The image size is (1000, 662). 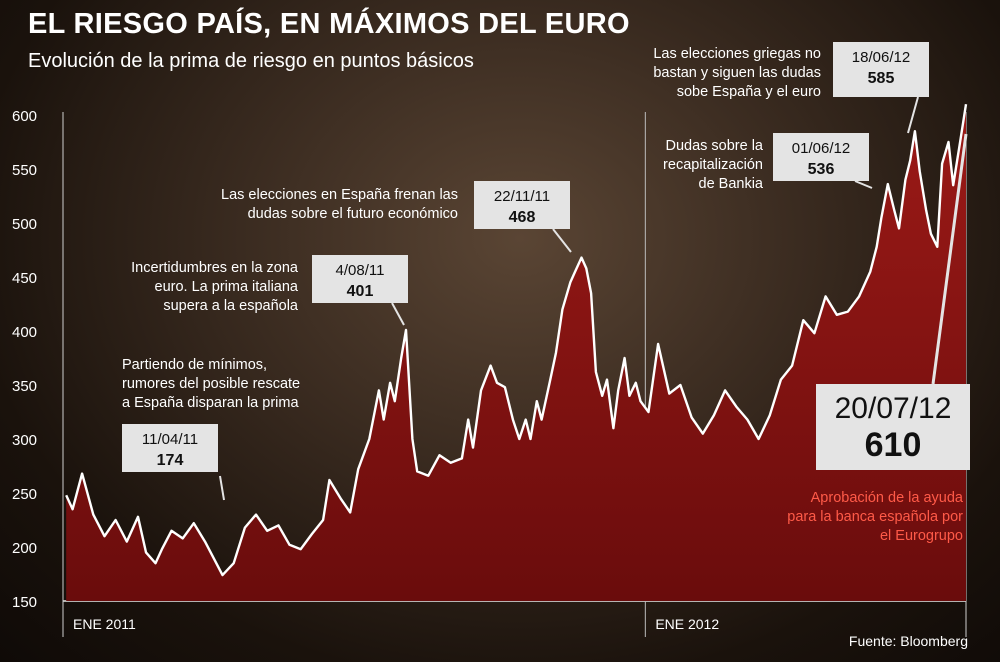 I want to click on callout-note-line: Dudas sobre la, so click(x=714, y=146).